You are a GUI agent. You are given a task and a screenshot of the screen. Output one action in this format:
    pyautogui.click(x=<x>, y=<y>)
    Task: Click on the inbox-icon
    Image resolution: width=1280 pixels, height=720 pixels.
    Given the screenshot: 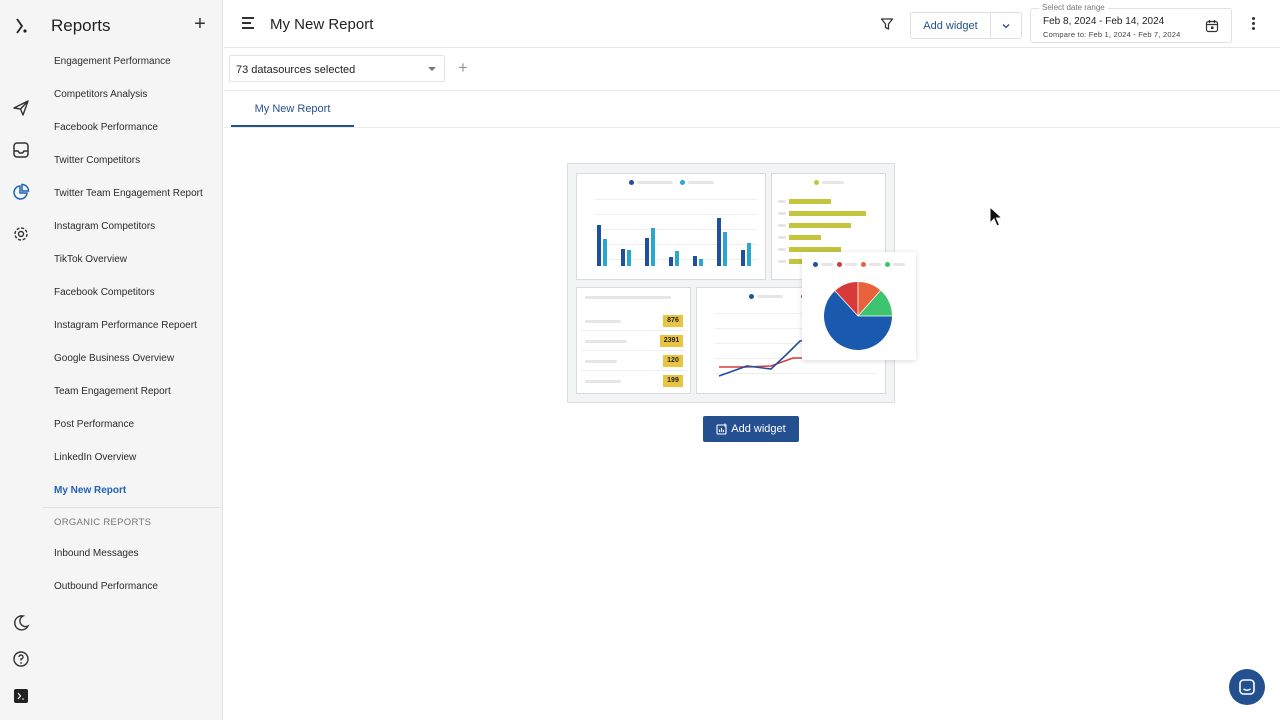 What is the action you would take?
    pyautogui.click(x=21, y=150)
    